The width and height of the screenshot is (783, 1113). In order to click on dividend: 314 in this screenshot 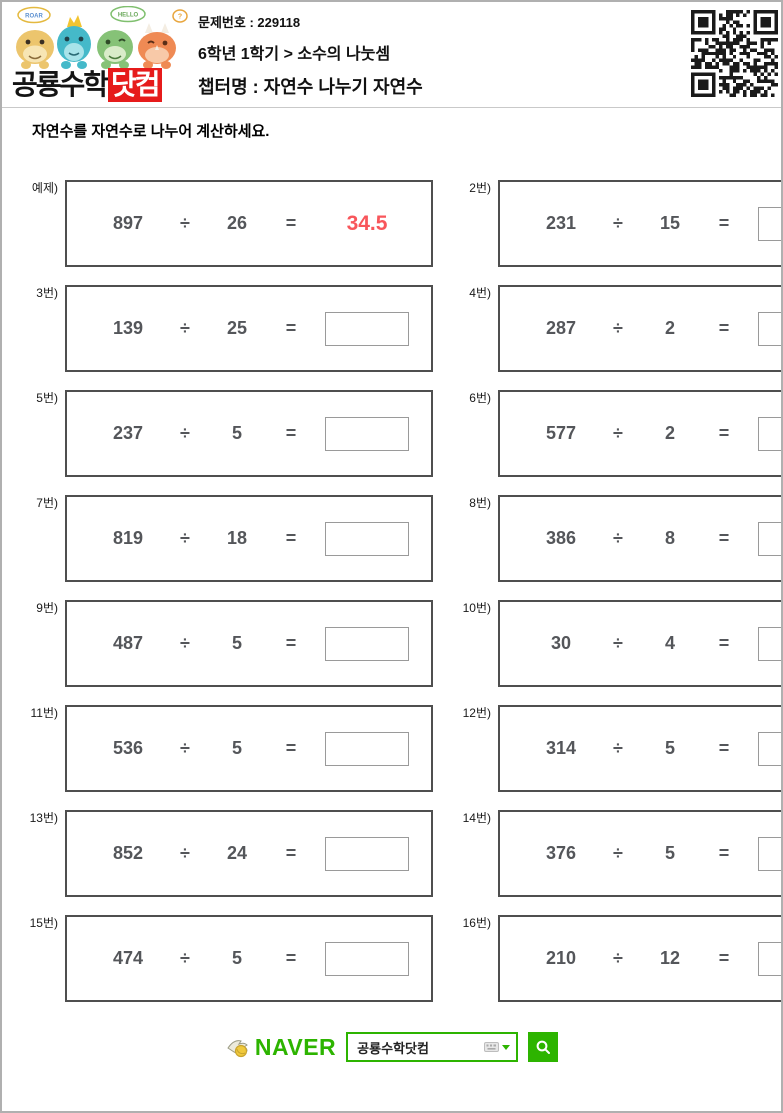, I will do `click(561, 748)`.